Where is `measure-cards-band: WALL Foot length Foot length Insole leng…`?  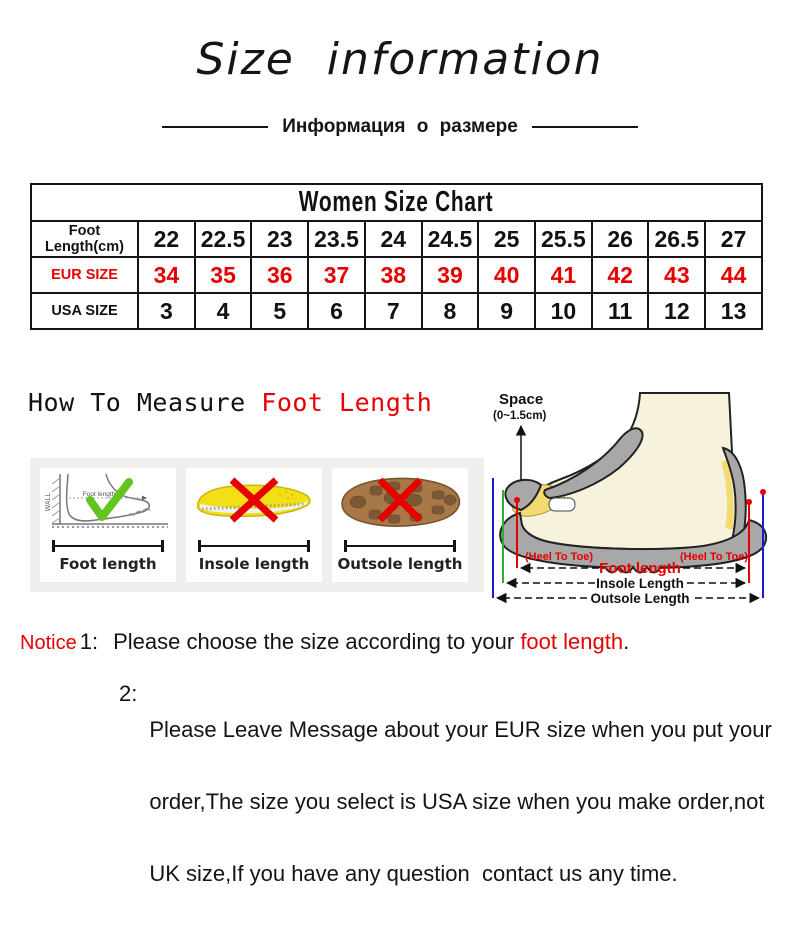 measure-cards-band: WALL Foot length Foot length Insole leng… is located at coordinates (257, 525).